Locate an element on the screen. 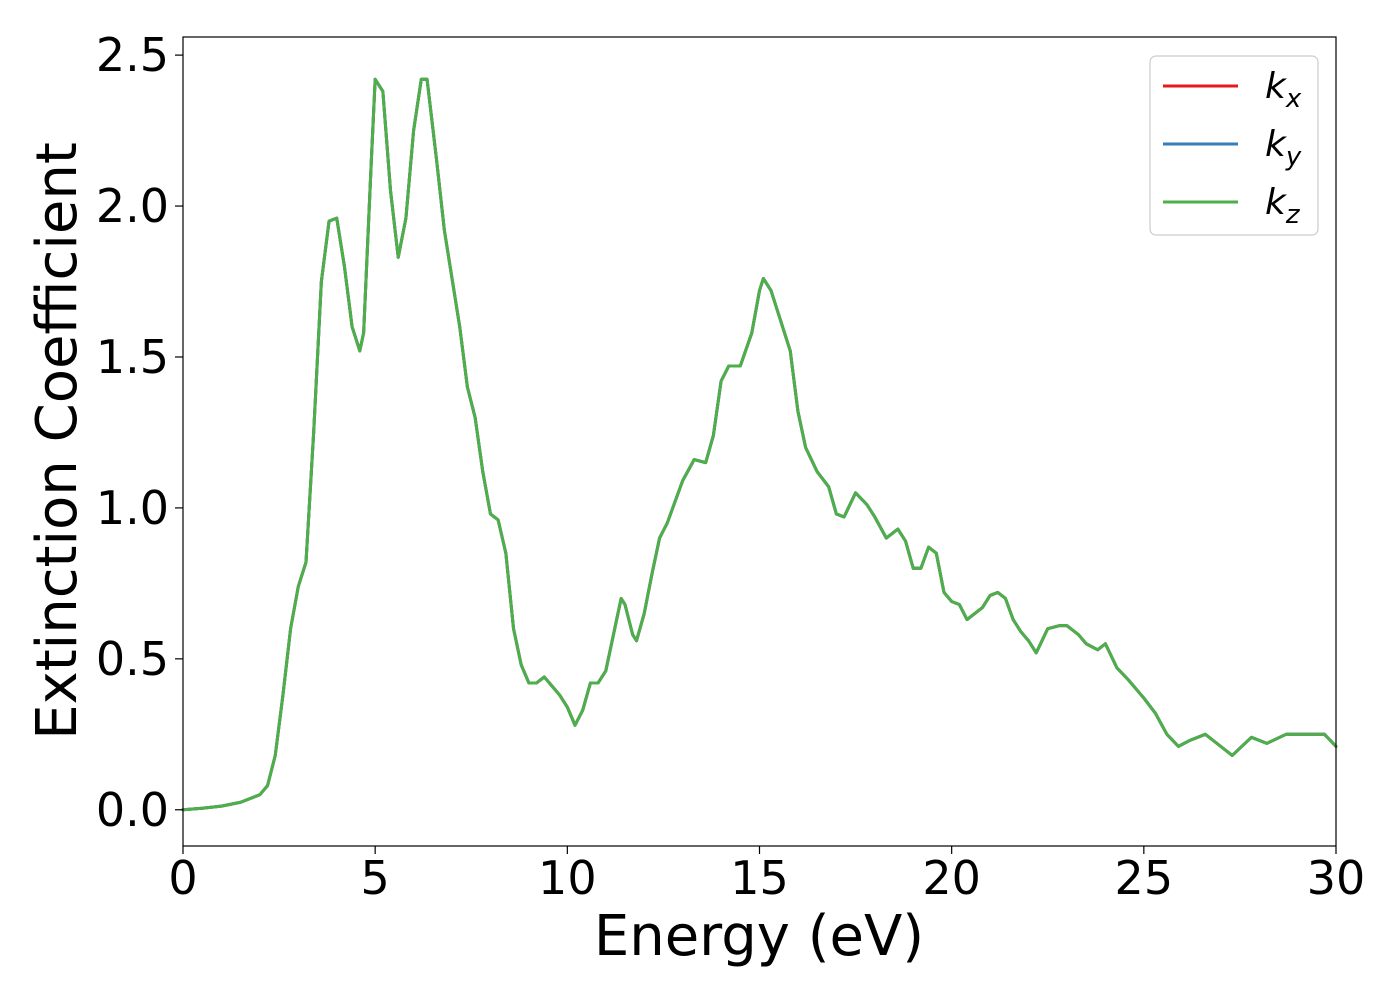 This screenshot has height=1005, width=1400. legend-label-z: kz is located at coordinates (1283, 206).